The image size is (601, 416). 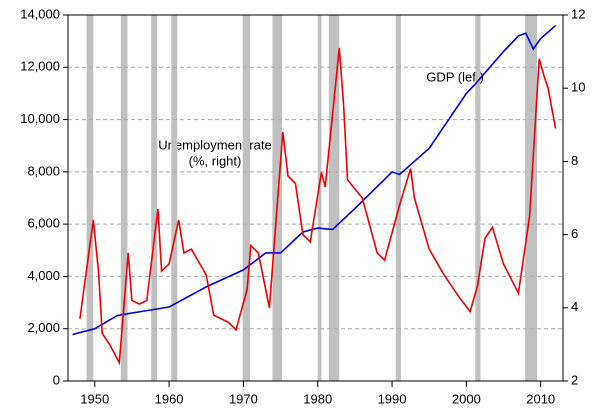 What do you see at coordinates (43, 223) in the screenshot?
I see `y-tick-label: 6,000` at bounding box center [43, 223].